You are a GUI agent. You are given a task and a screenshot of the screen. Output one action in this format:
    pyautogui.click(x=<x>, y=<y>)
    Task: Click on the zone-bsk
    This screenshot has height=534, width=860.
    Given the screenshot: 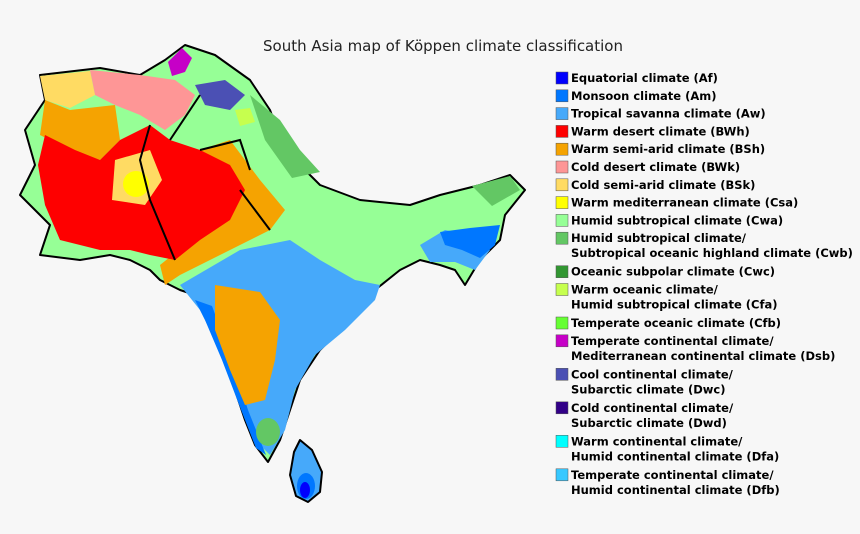 What is the action you would take?
    pyautogui.click(x=67, y=89)
    